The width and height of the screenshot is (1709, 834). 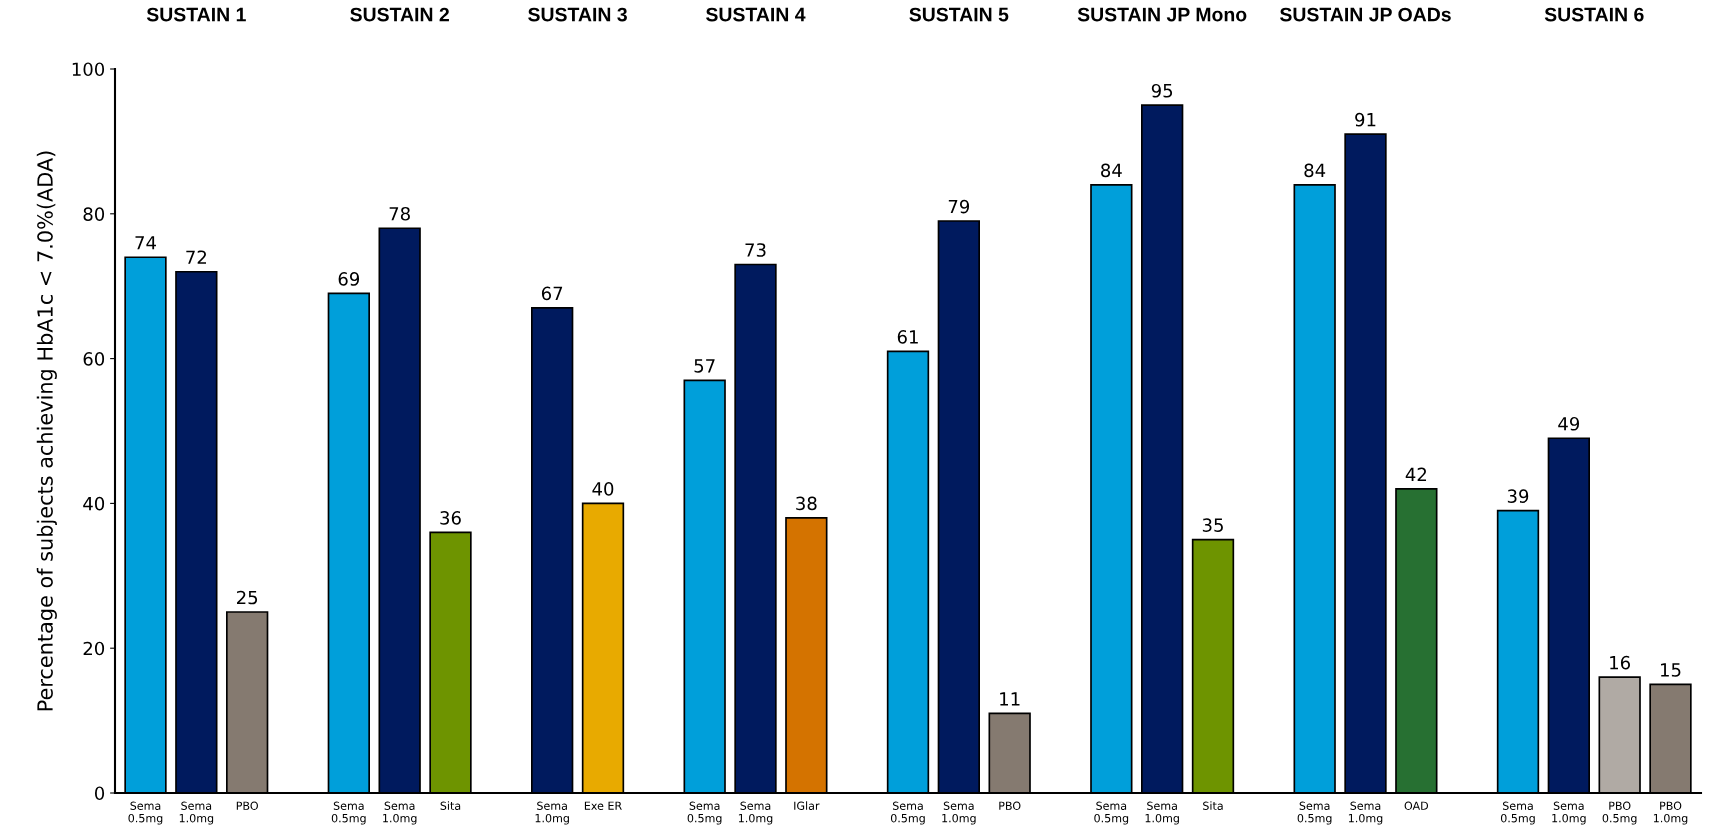 I want to click on data-label: 38, so click(x=806, y=503).